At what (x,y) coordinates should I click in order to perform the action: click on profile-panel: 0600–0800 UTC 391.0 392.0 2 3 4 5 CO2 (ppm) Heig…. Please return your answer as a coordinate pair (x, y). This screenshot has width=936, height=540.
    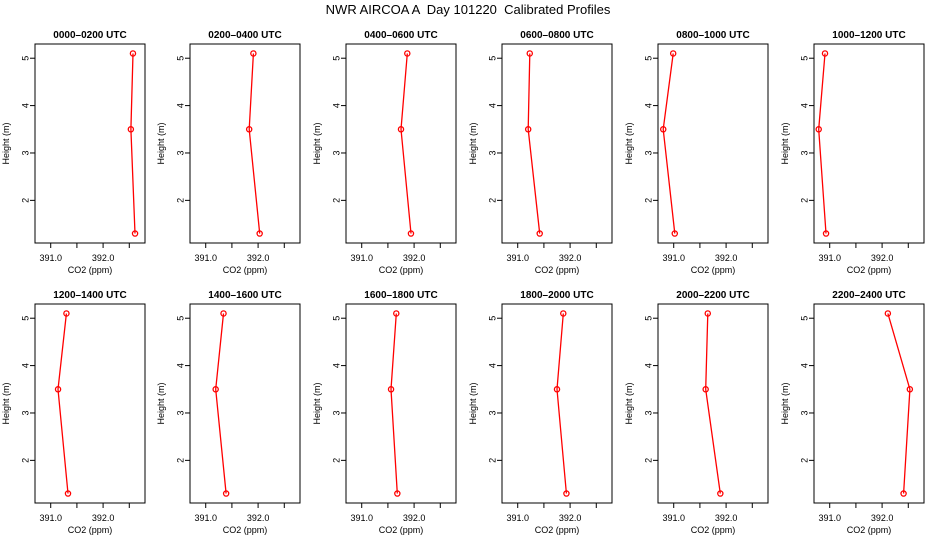
    Looking at the image, I should click on (540, 152).